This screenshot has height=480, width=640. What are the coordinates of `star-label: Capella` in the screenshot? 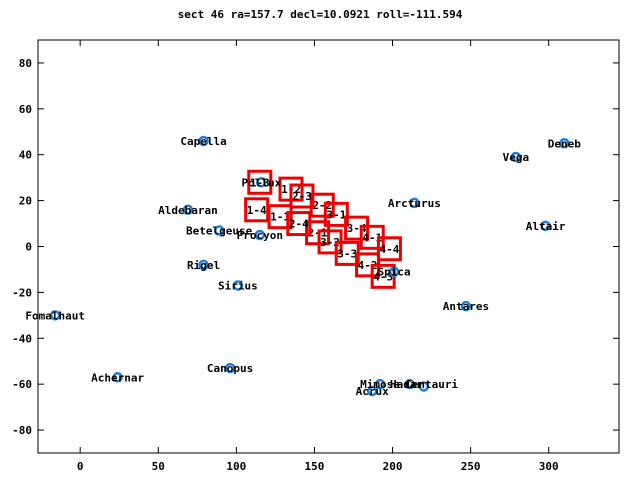 It's located at (203, 141).